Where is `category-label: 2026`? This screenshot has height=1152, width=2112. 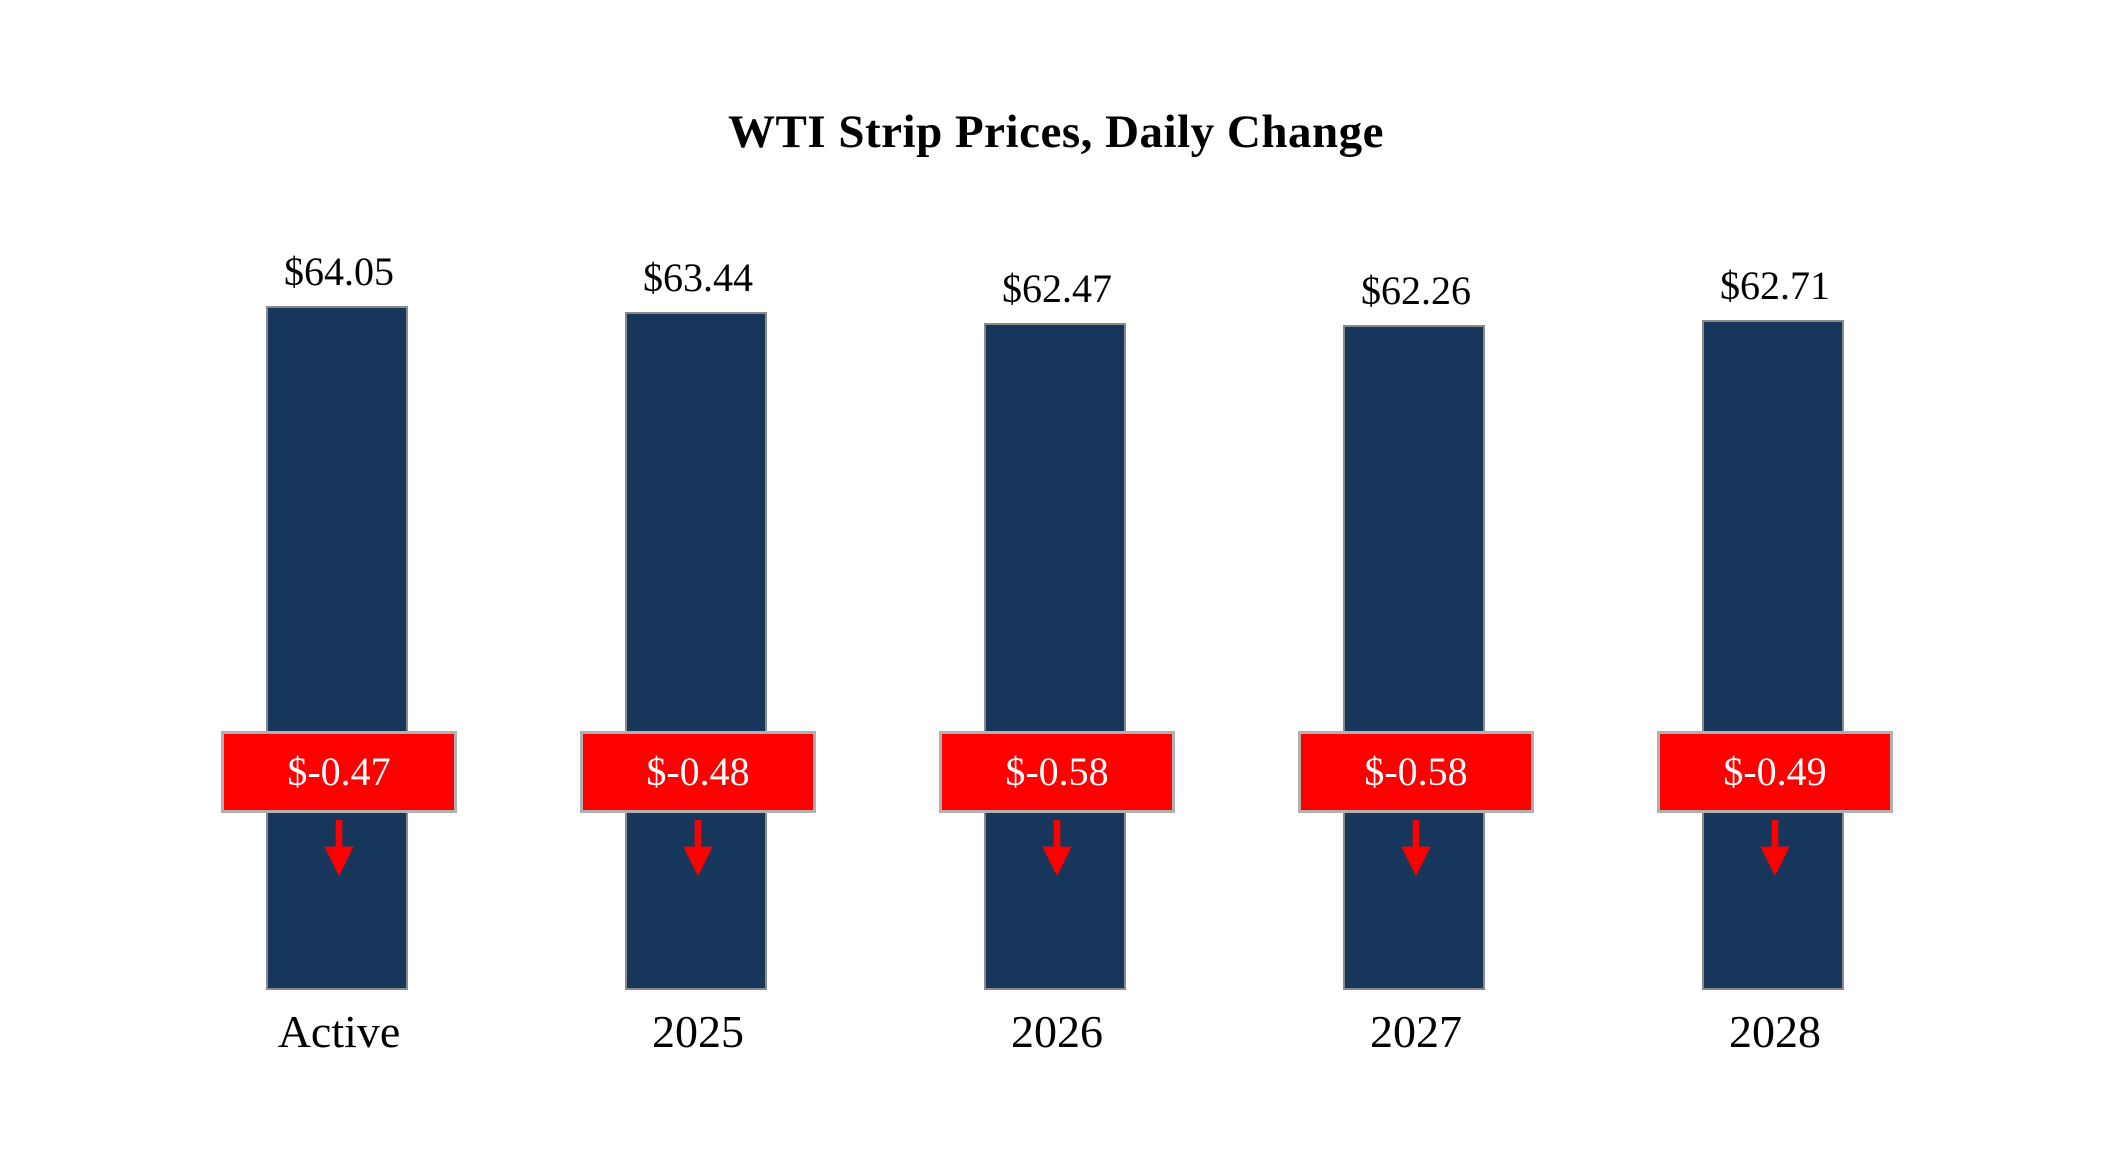 category-label: 2026 is located at coordinates (1057, 1031).